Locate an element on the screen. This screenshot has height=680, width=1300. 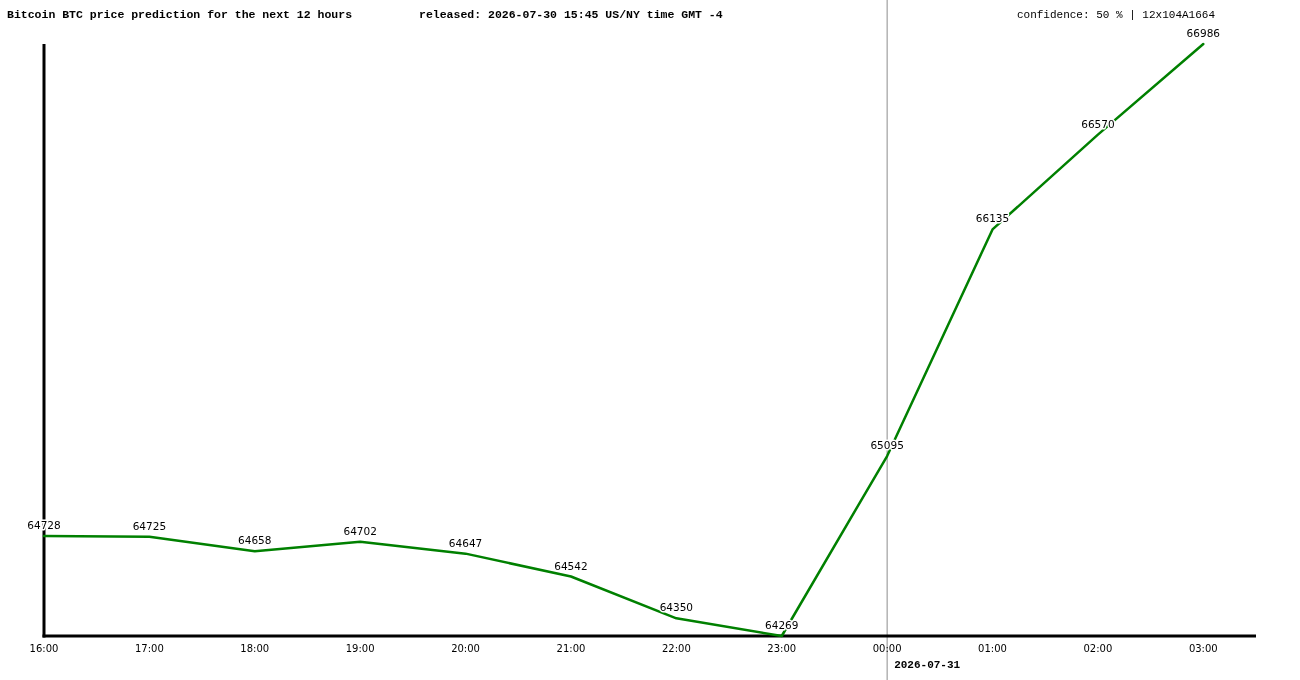
x-tick-label: 20:00 is located at coordinates (465, 648).